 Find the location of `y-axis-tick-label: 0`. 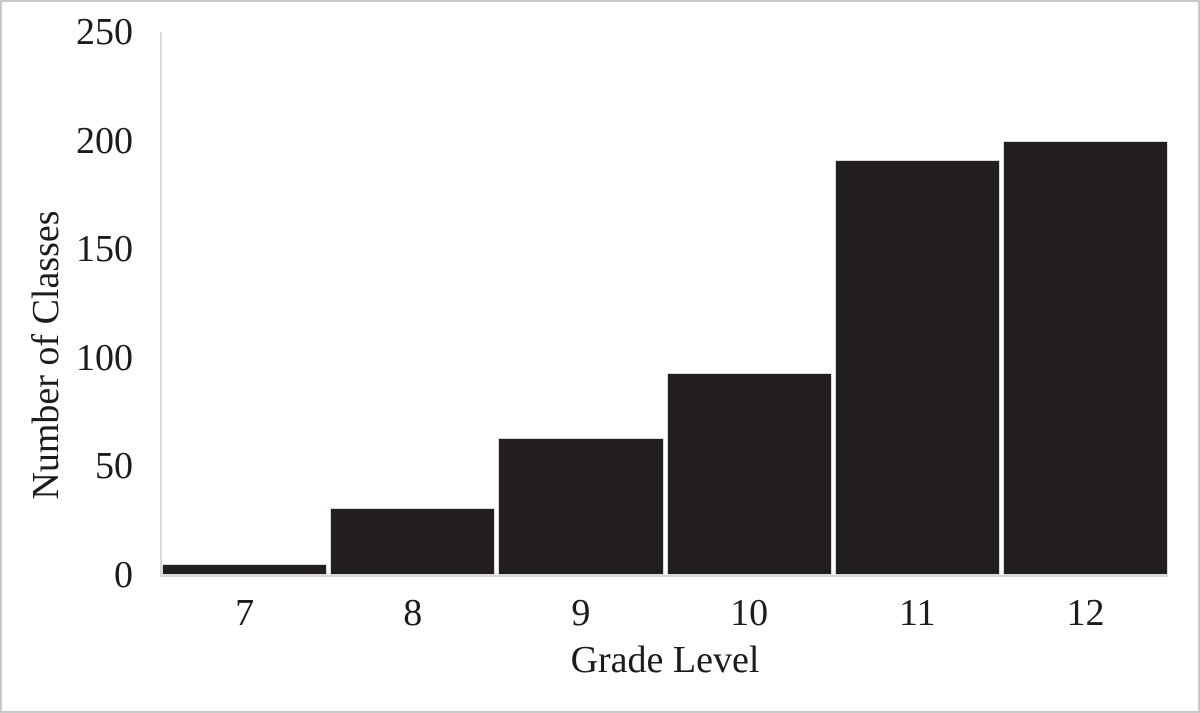

y-axis-tick-label: 0 is located at coordinates (123, 575).